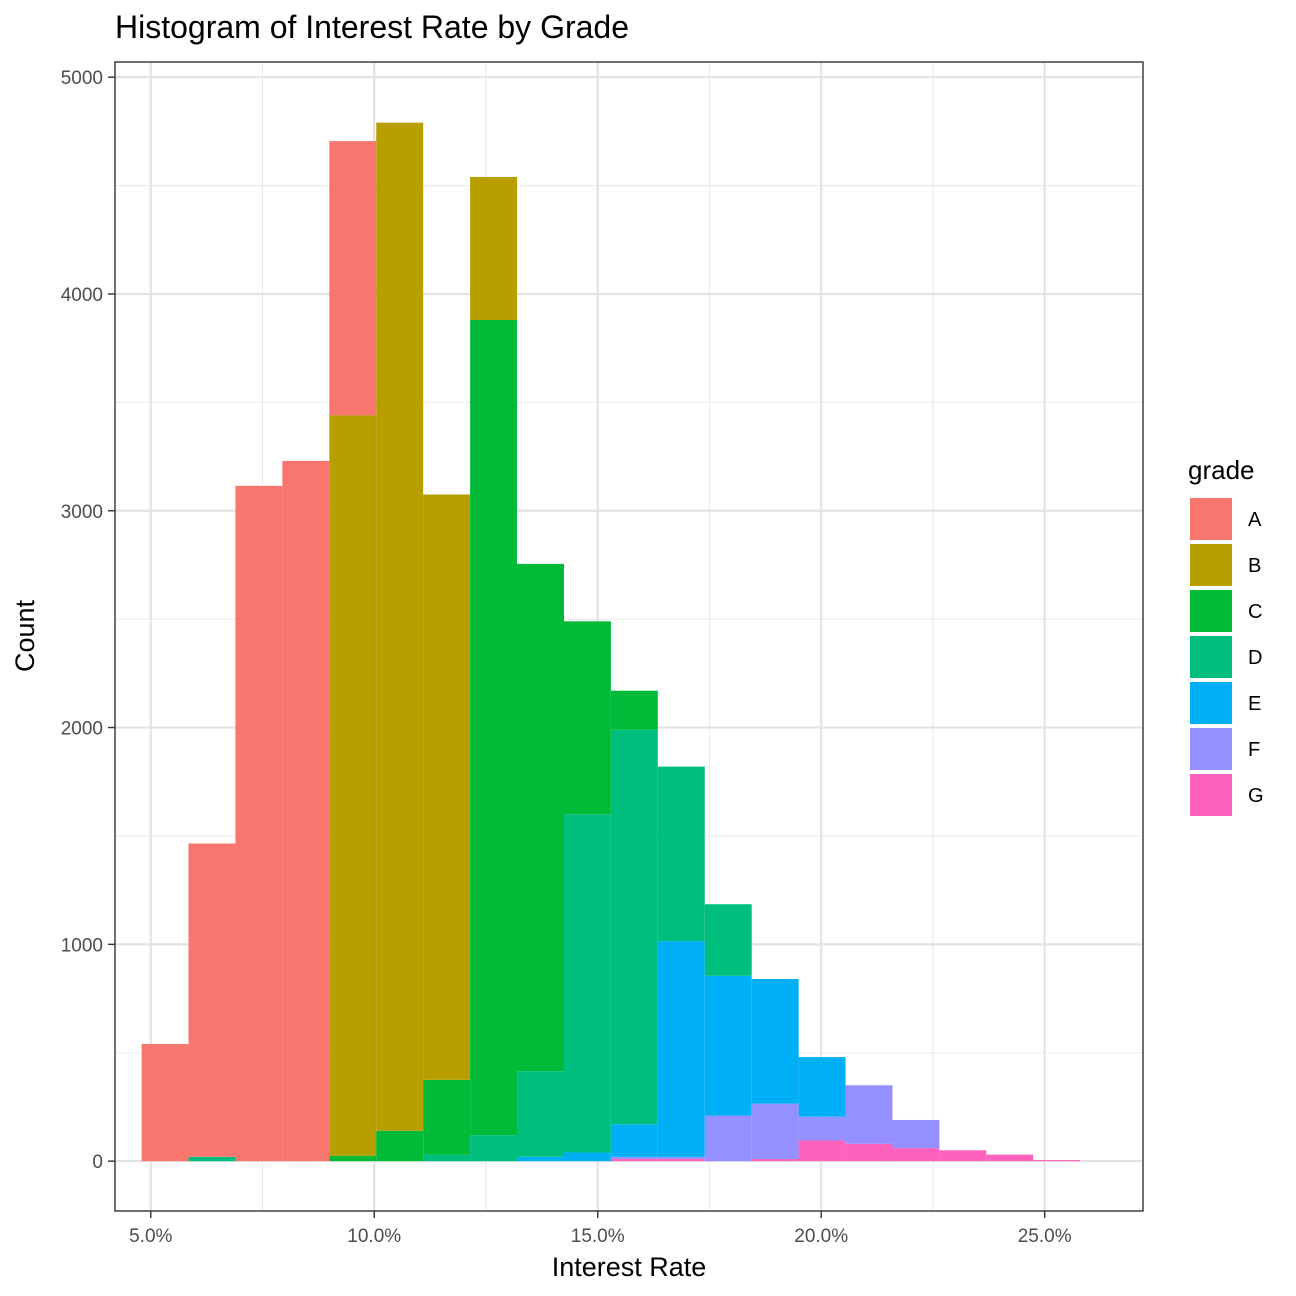  I want to click on legend-key-c, so click(1211, 611).